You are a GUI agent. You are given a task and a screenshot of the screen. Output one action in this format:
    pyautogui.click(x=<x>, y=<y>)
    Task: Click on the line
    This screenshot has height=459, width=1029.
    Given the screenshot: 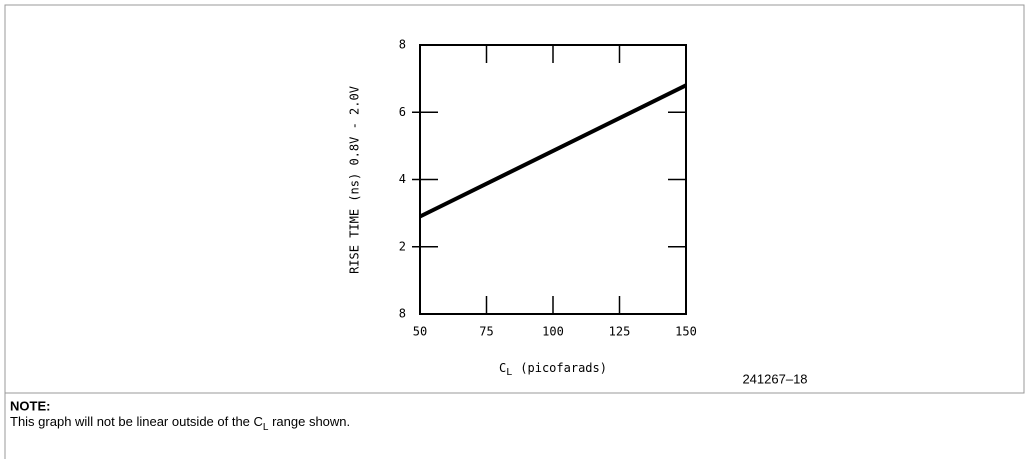 What is the action you would take?
    pyautogui.click(x=553, y=151)
    